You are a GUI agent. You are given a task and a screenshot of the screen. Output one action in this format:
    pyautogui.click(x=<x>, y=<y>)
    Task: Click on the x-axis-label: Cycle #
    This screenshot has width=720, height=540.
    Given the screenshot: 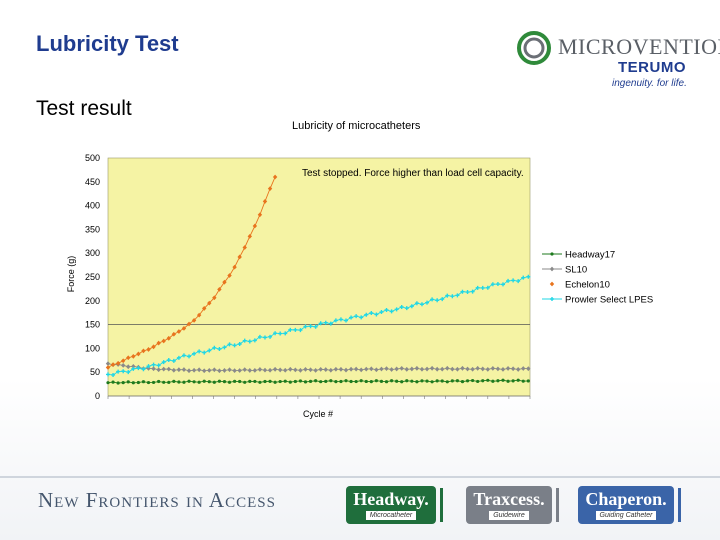 What is the action you would take?
    pyautogui.click(x=318, y=414)
    